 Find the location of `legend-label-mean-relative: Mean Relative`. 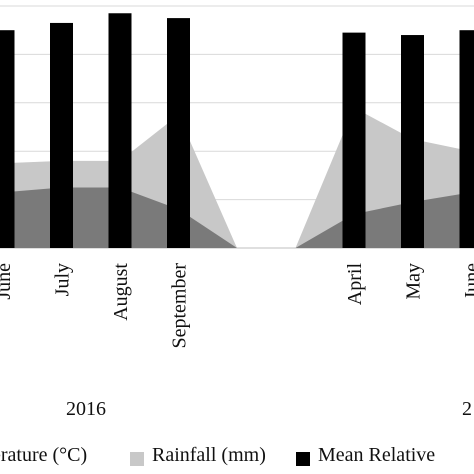

legend-label-mean-relative: Mean Relative is located at coordinates (377, 455).